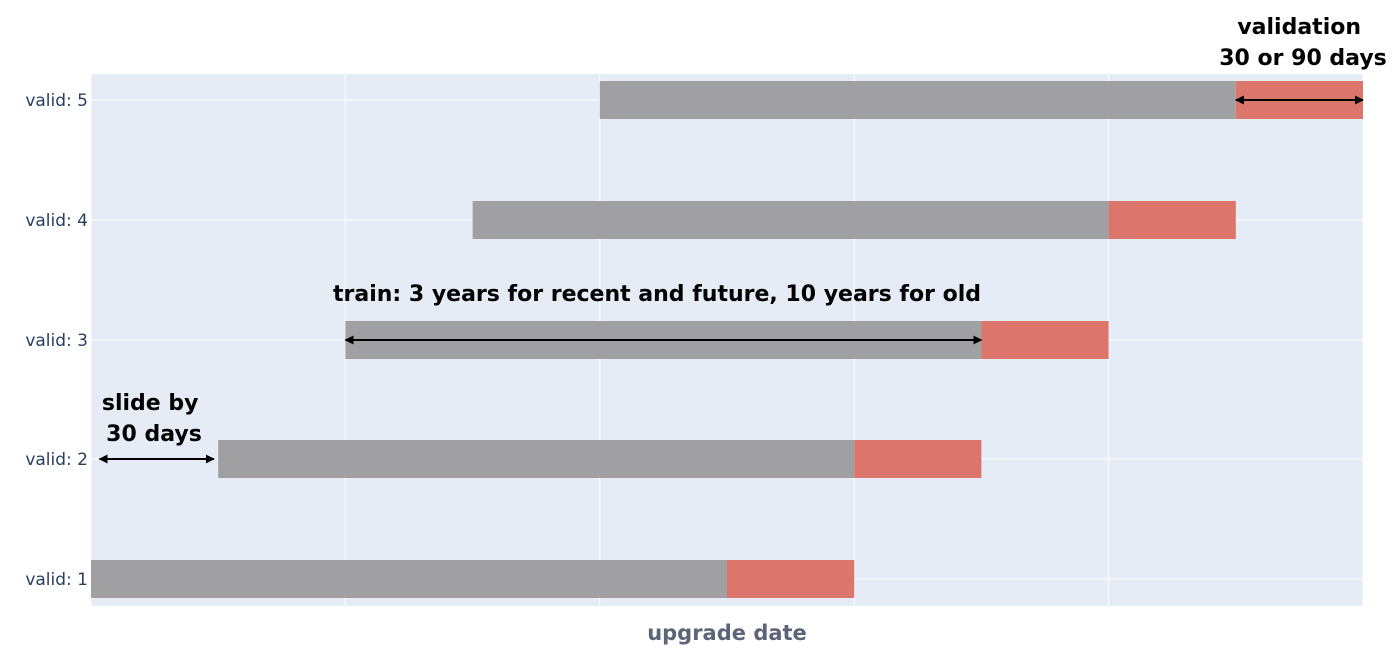 This screenshot has height=661, width=1400. What do you see at coordinates (154, 434) in the screenshot?
I see `slide-annotation-line-2: 30 days` at bounding box center [154, 434].